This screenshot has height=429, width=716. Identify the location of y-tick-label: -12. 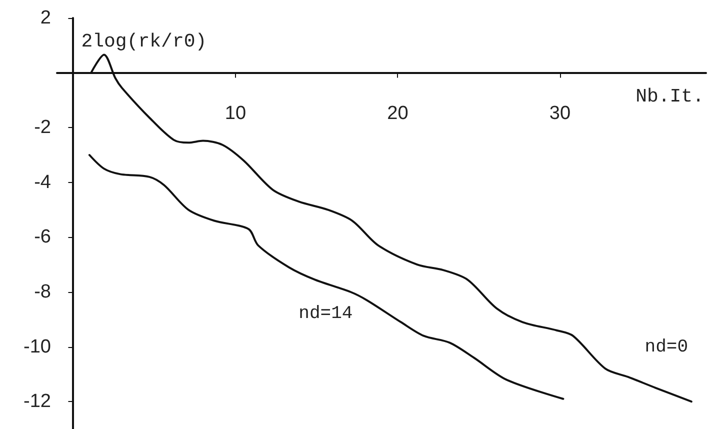
(37, 401).